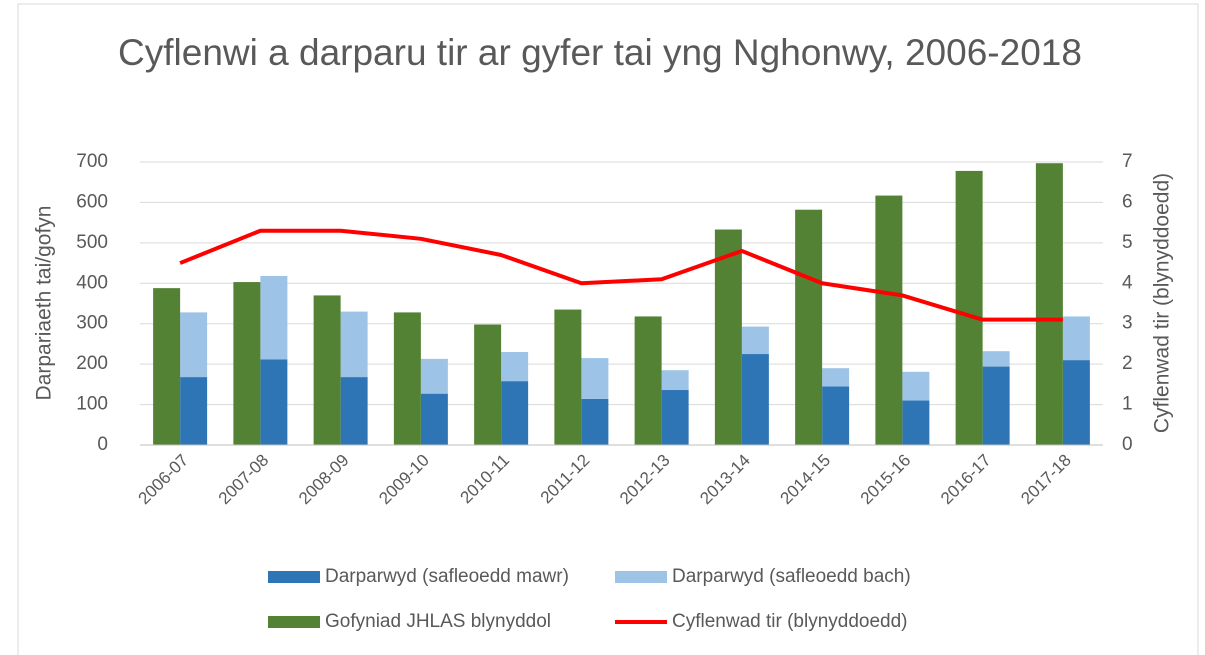  Describe the element at coordinates (92, 242) in the screenshot. I see `y-tick-label: 500` at that location.